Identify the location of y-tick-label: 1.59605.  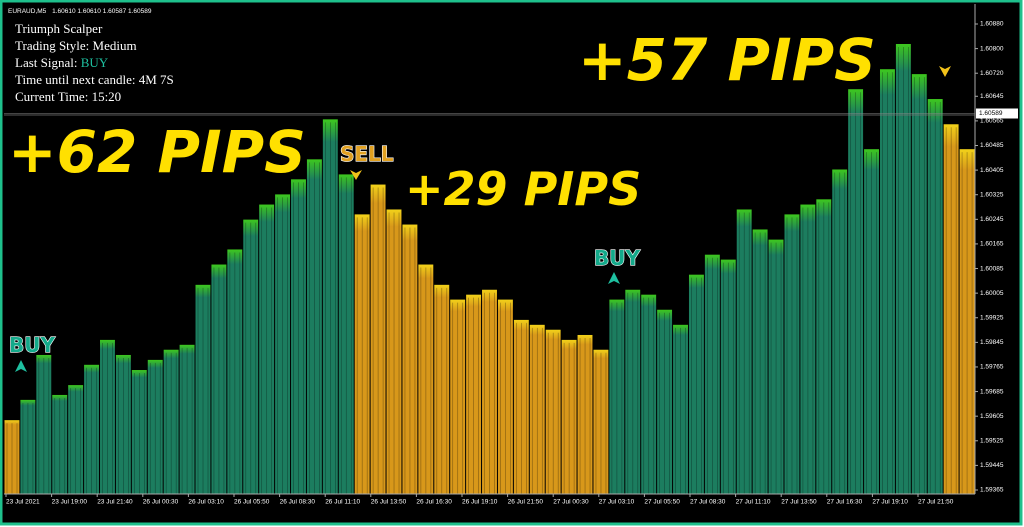
(992, 416).